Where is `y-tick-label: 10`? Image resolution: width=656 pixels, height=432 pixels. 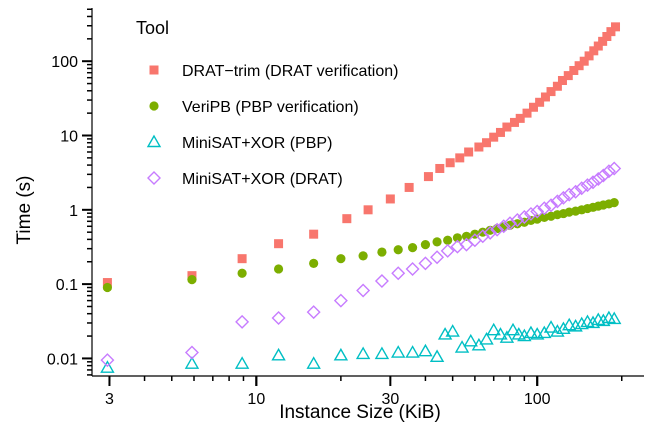 y-tick-label: 10 is located at coordinates (69, 137).